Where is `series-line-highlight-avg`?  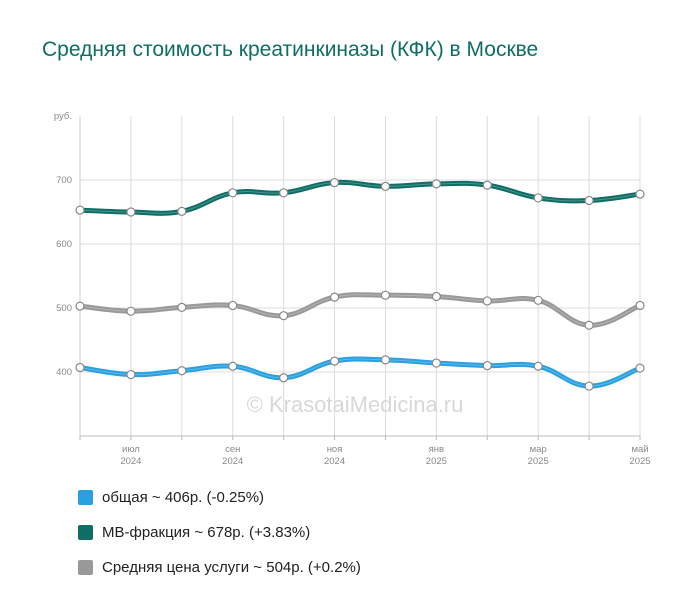 series-line-highlight-avg is located at coordinates (360, 310).